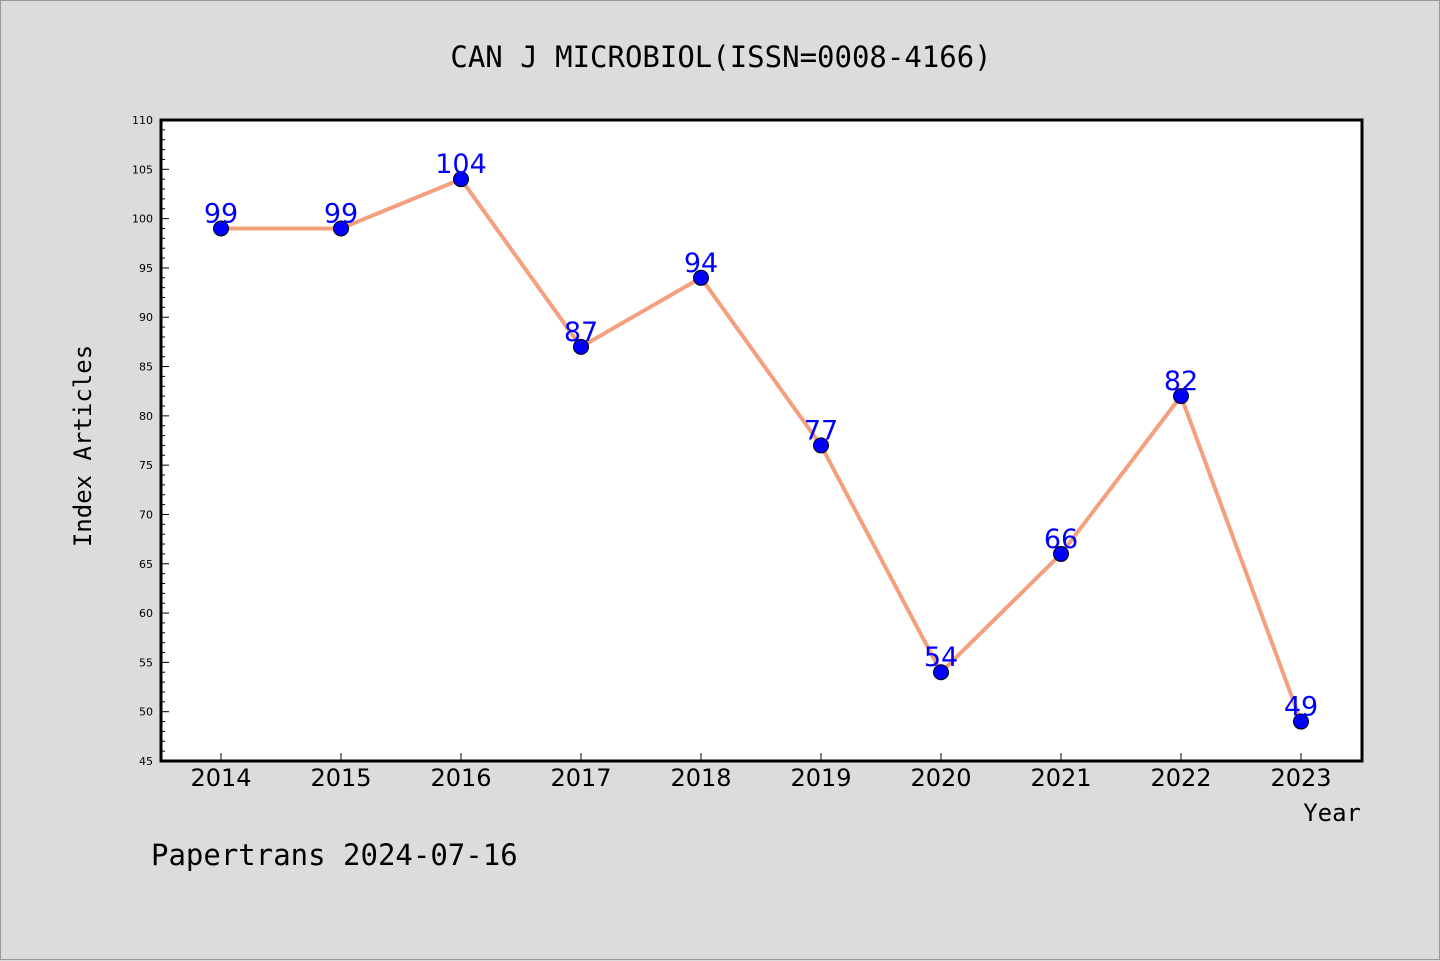 This screenshot has width=1440, height=961. What do you see at coordinates (146, 761) in the screenshot?
I see `y-tick-label: 45` at bounding box center [146, 761].